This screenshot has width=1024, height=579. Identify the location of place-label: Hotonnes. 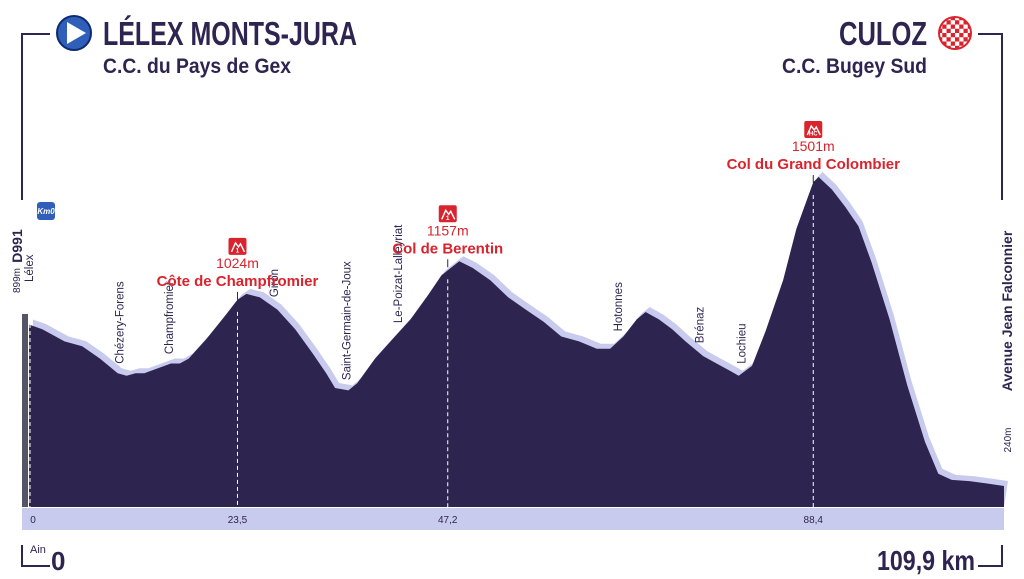
(619, 306).